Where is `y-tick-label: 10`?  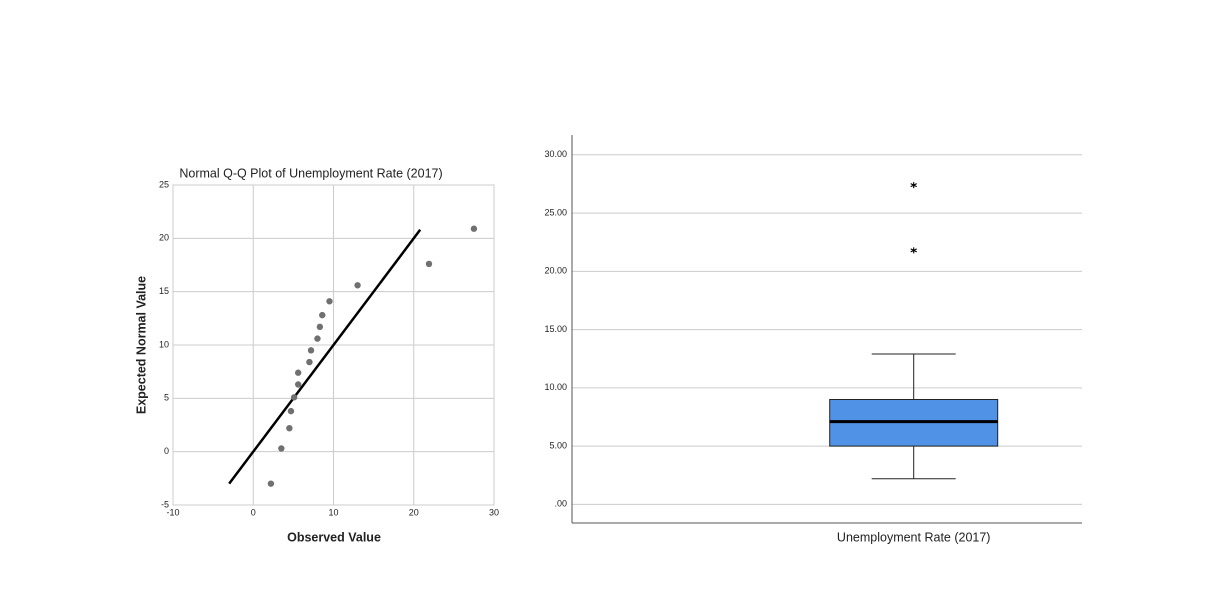 y-tick-label: 10 is located at coordinates (164, 344).